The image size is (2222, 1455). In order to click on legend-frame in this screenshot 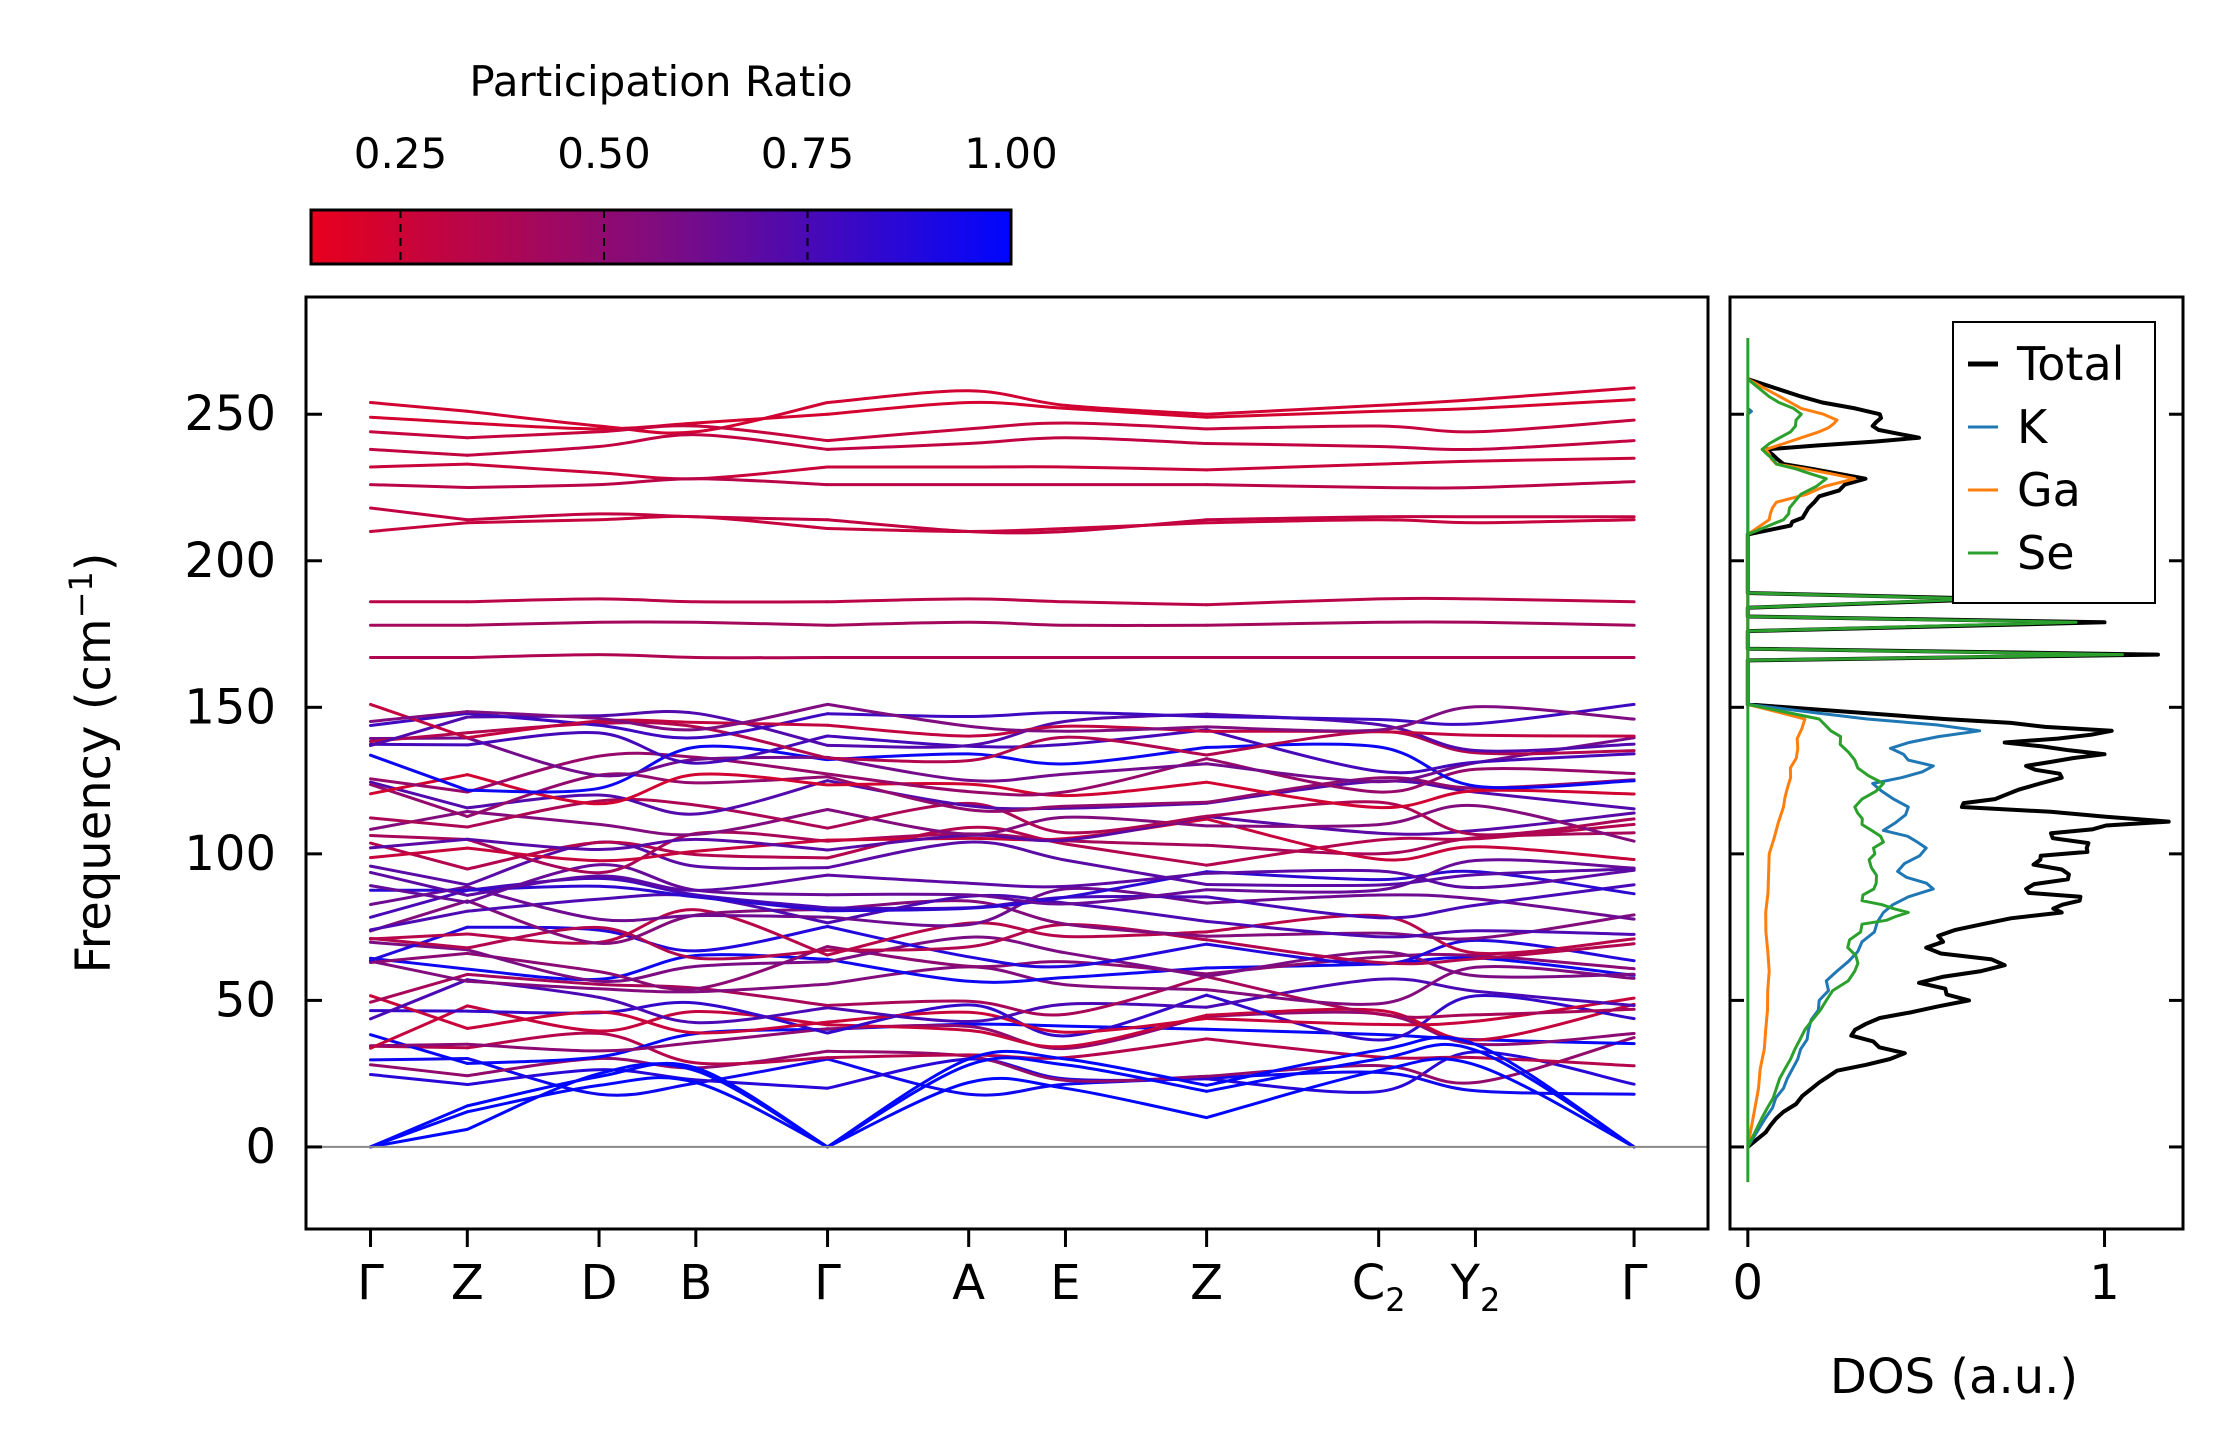, I will do `click(2054, 462)`.